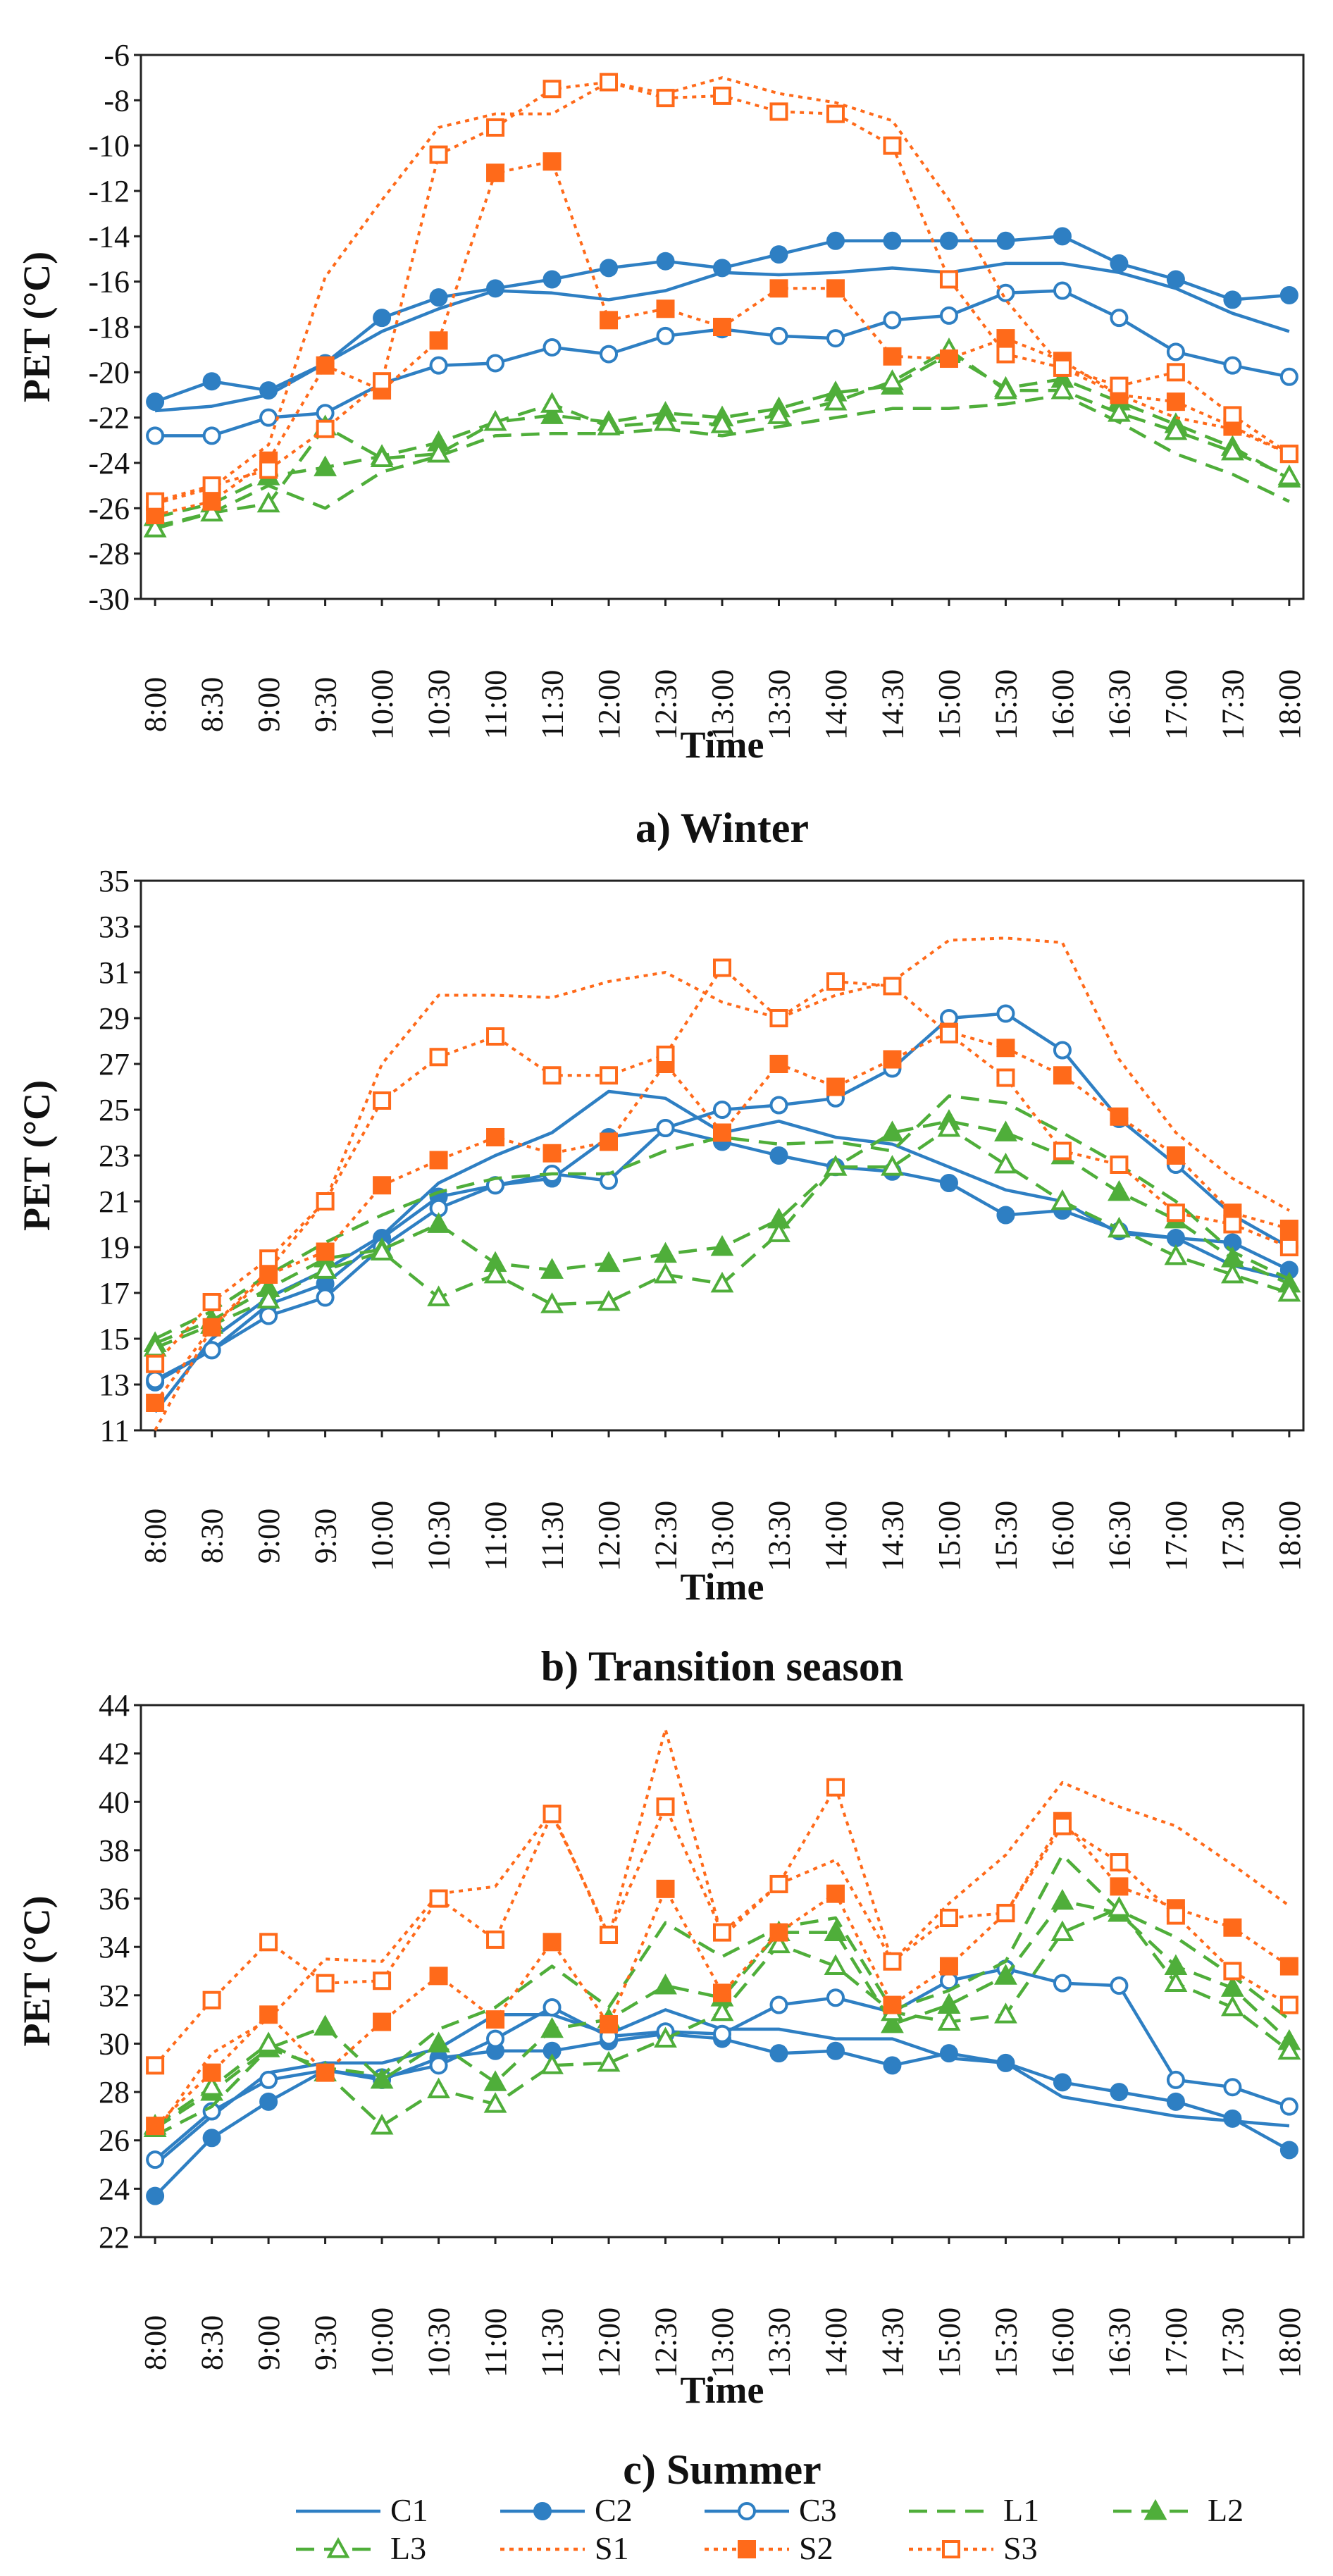 This screenshot has width=1333, height=2576. Describe the element at coordinates (115, 1293) in the screenshot. I see `y-tick-label: 17` at that location.